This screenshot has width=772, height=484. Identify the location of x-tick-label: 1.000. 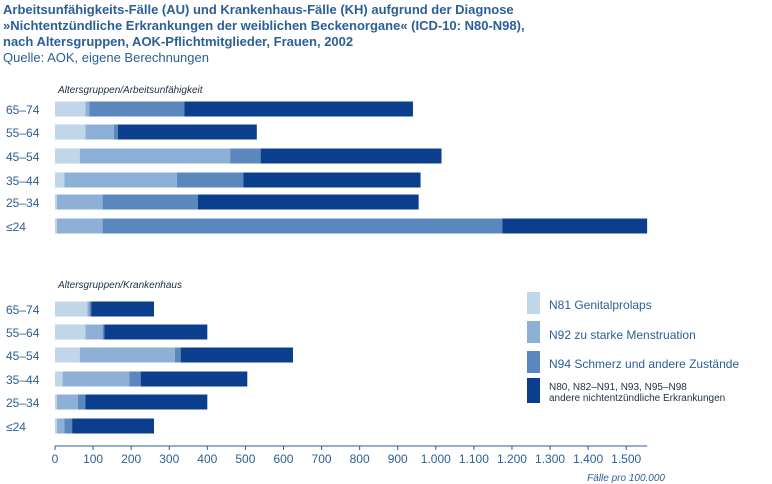
(436, 459).